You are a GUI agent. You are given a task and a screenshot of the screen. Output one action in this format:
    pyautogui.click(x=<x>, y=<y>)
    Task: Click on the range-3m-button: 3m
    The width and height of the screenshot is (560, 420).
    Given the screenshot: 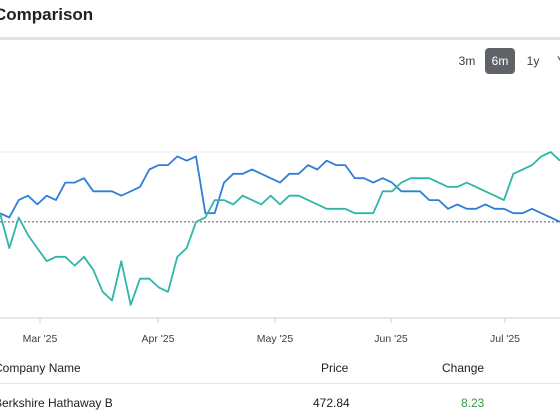 What is the action you would take?
    pyautogui.click(x=467, y=61)
    